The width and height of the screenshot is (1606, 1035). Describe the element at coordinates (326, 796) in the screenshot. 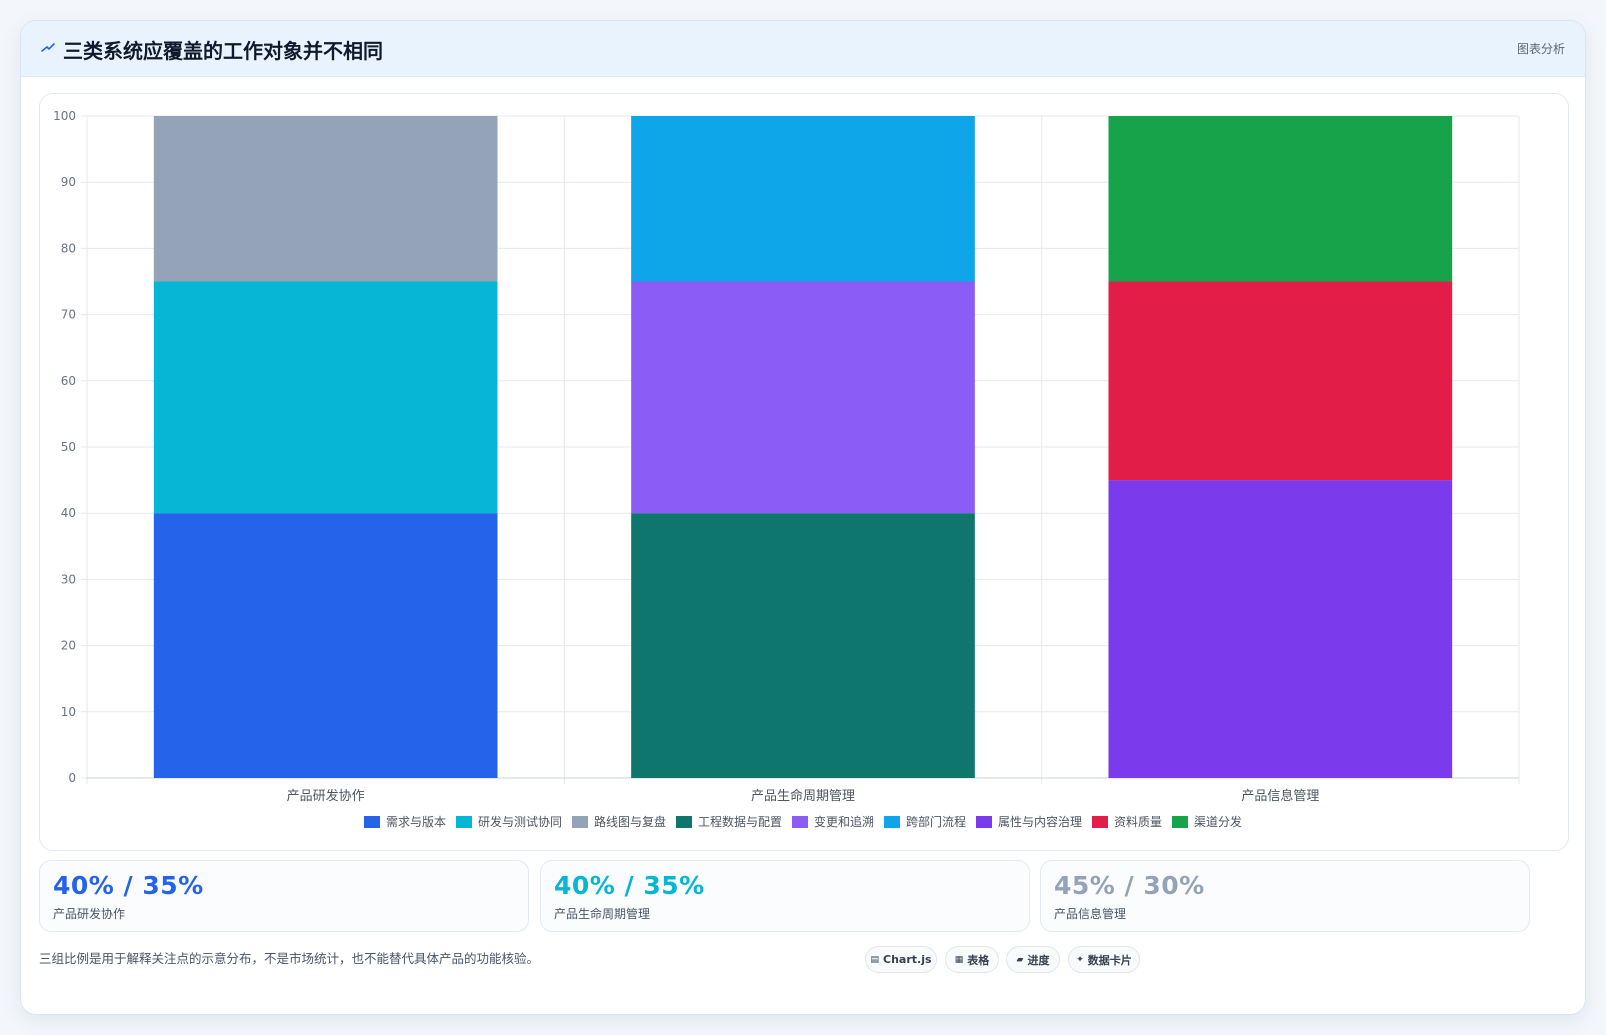

I see `x-tick-label: 产品研发协作` at that location.